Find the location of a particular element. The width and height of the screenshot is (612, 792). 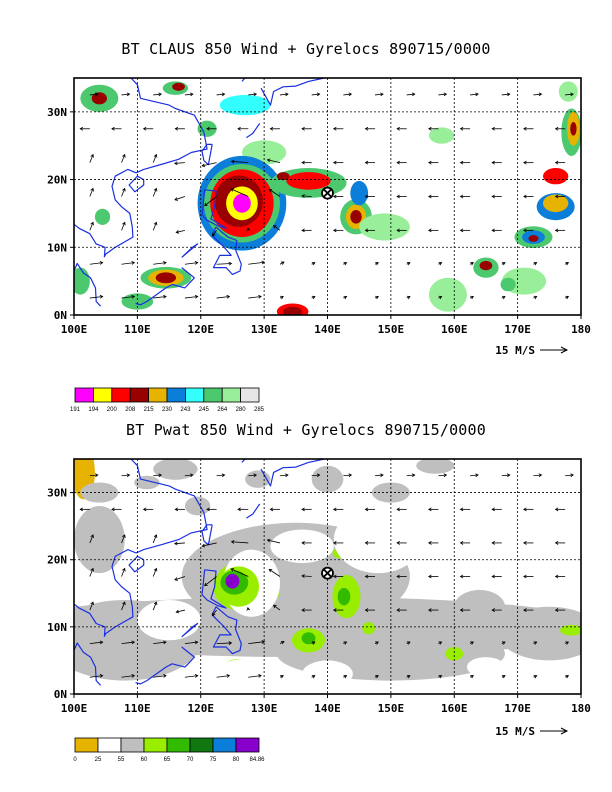

colorbar-label: 80 is located at coordinates (236, 760).